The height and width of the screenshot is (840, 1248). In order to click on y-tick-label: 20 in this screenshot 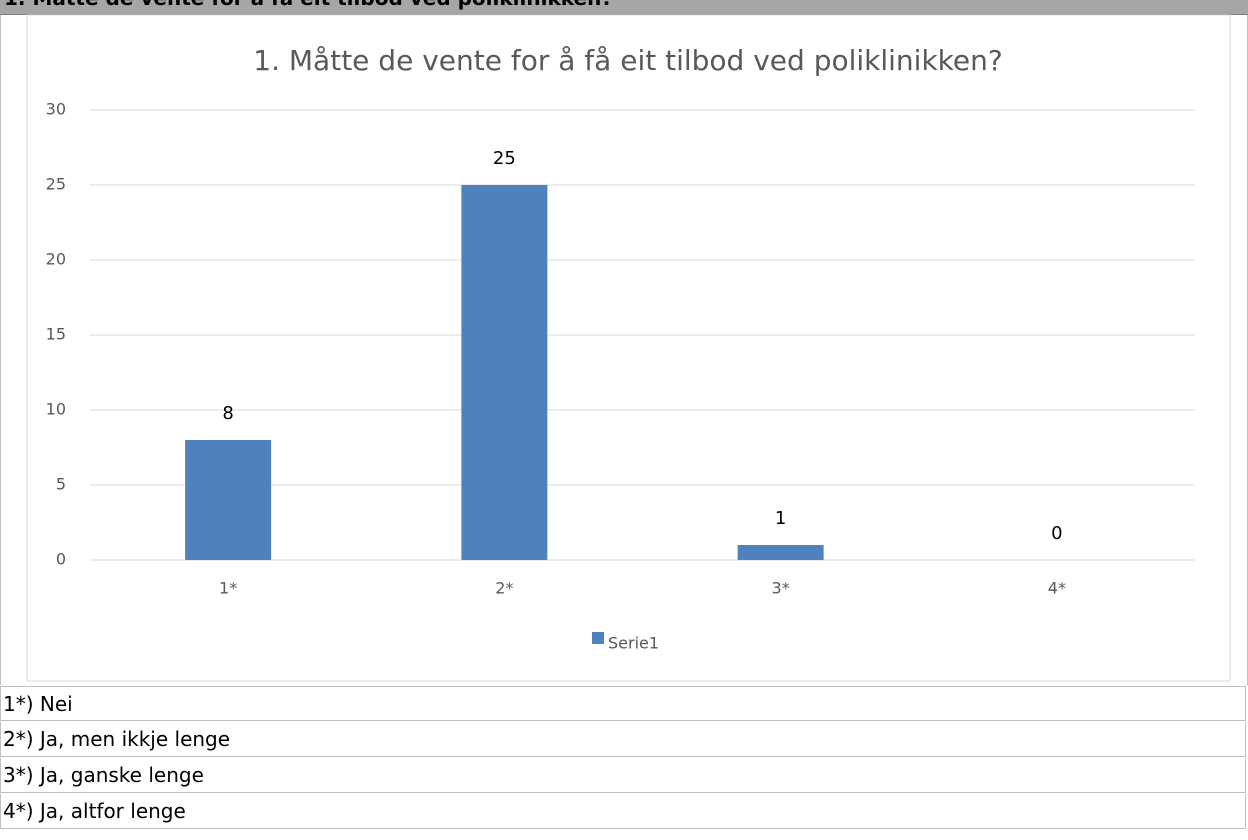, I will do `click(56, 259)`.